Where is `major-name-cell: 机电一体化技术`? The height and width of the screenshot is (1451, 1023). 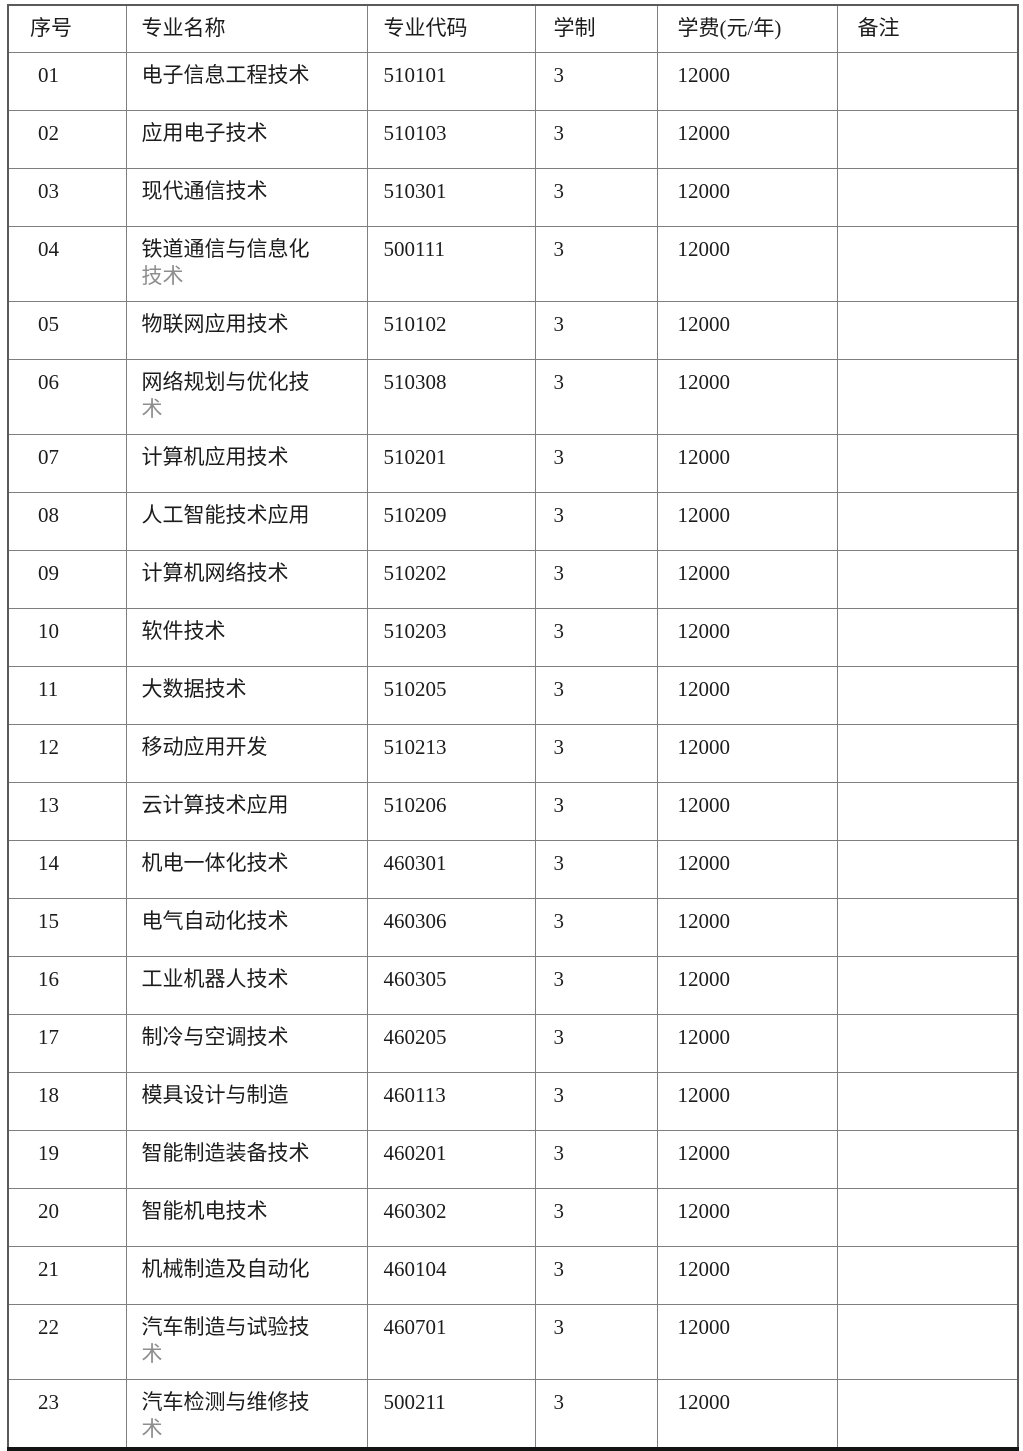 major-name-cell: 机电一体化技术 is located at coordinates (246, 869).